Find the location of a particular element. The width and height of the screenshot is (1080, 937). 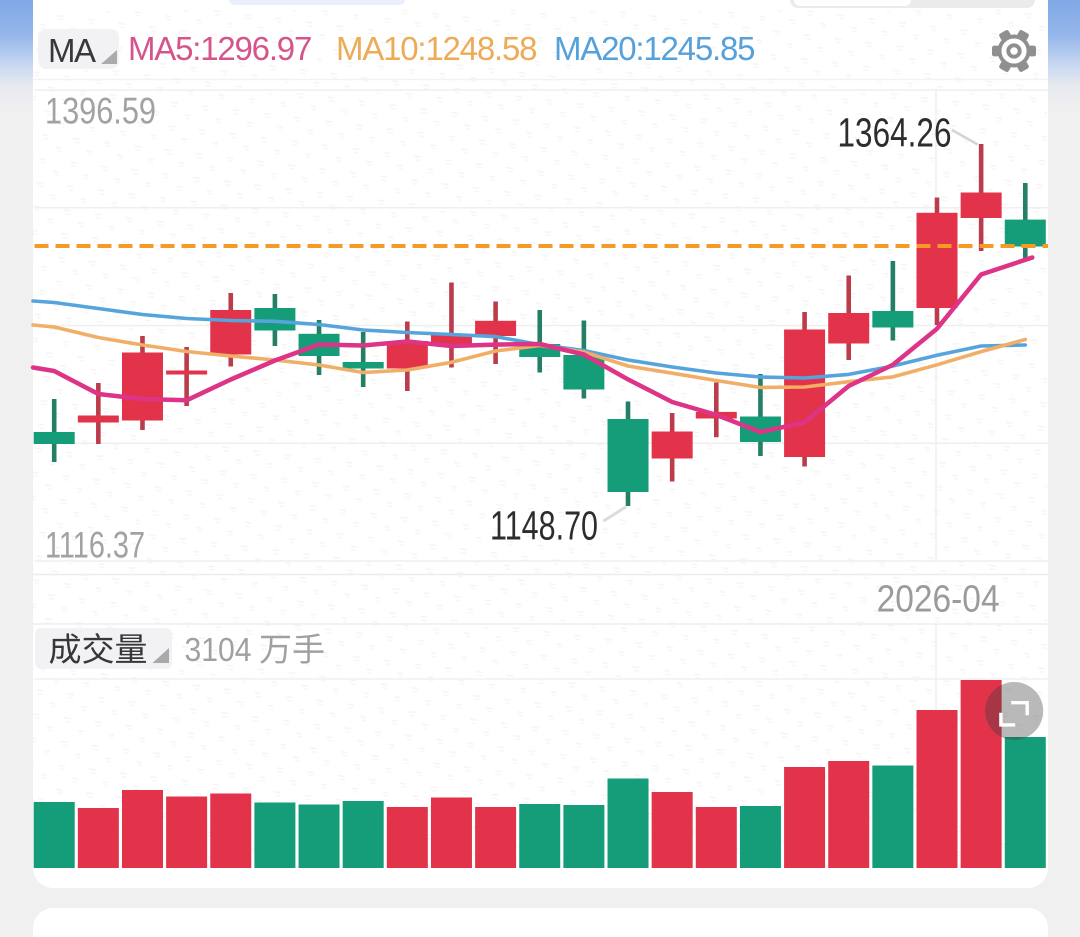

svg-text: 1396.59 is located at coordinates (100, 111).